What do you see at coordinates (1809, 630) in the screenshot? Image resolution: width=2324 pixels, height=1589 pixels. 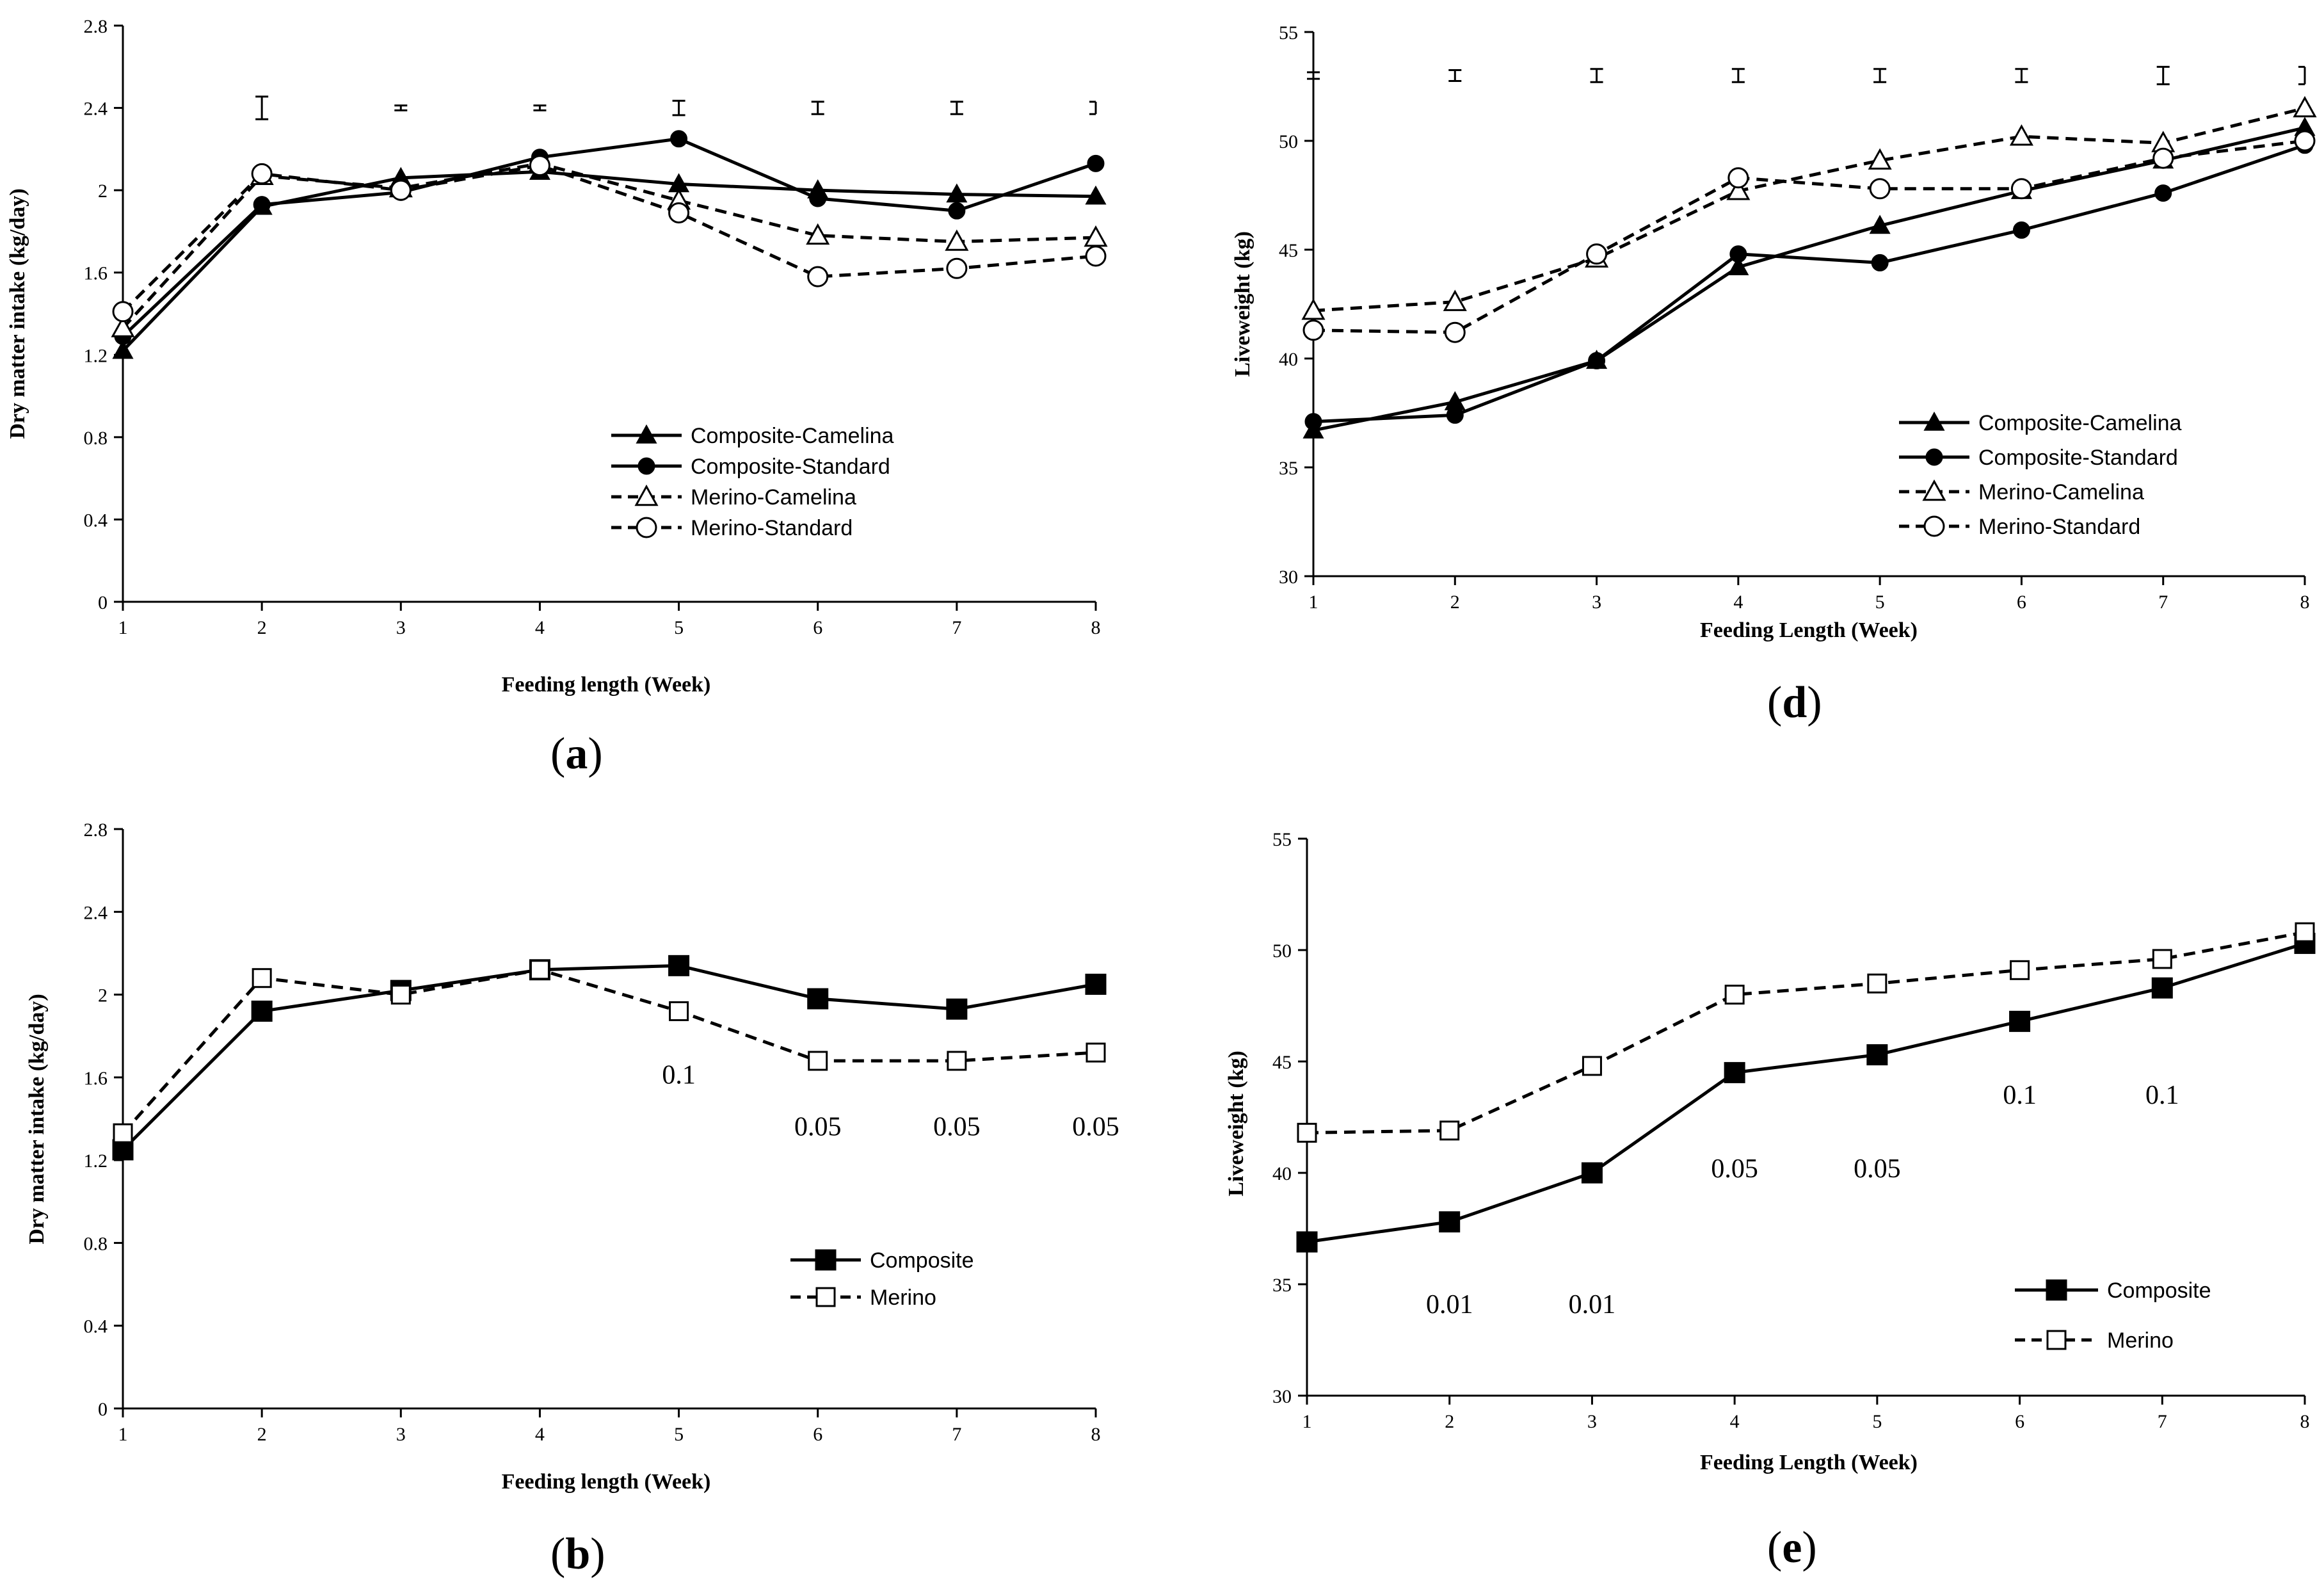 I see `x-axis-title: Feeding Length (Week)` at bounding box center [1809, 630].